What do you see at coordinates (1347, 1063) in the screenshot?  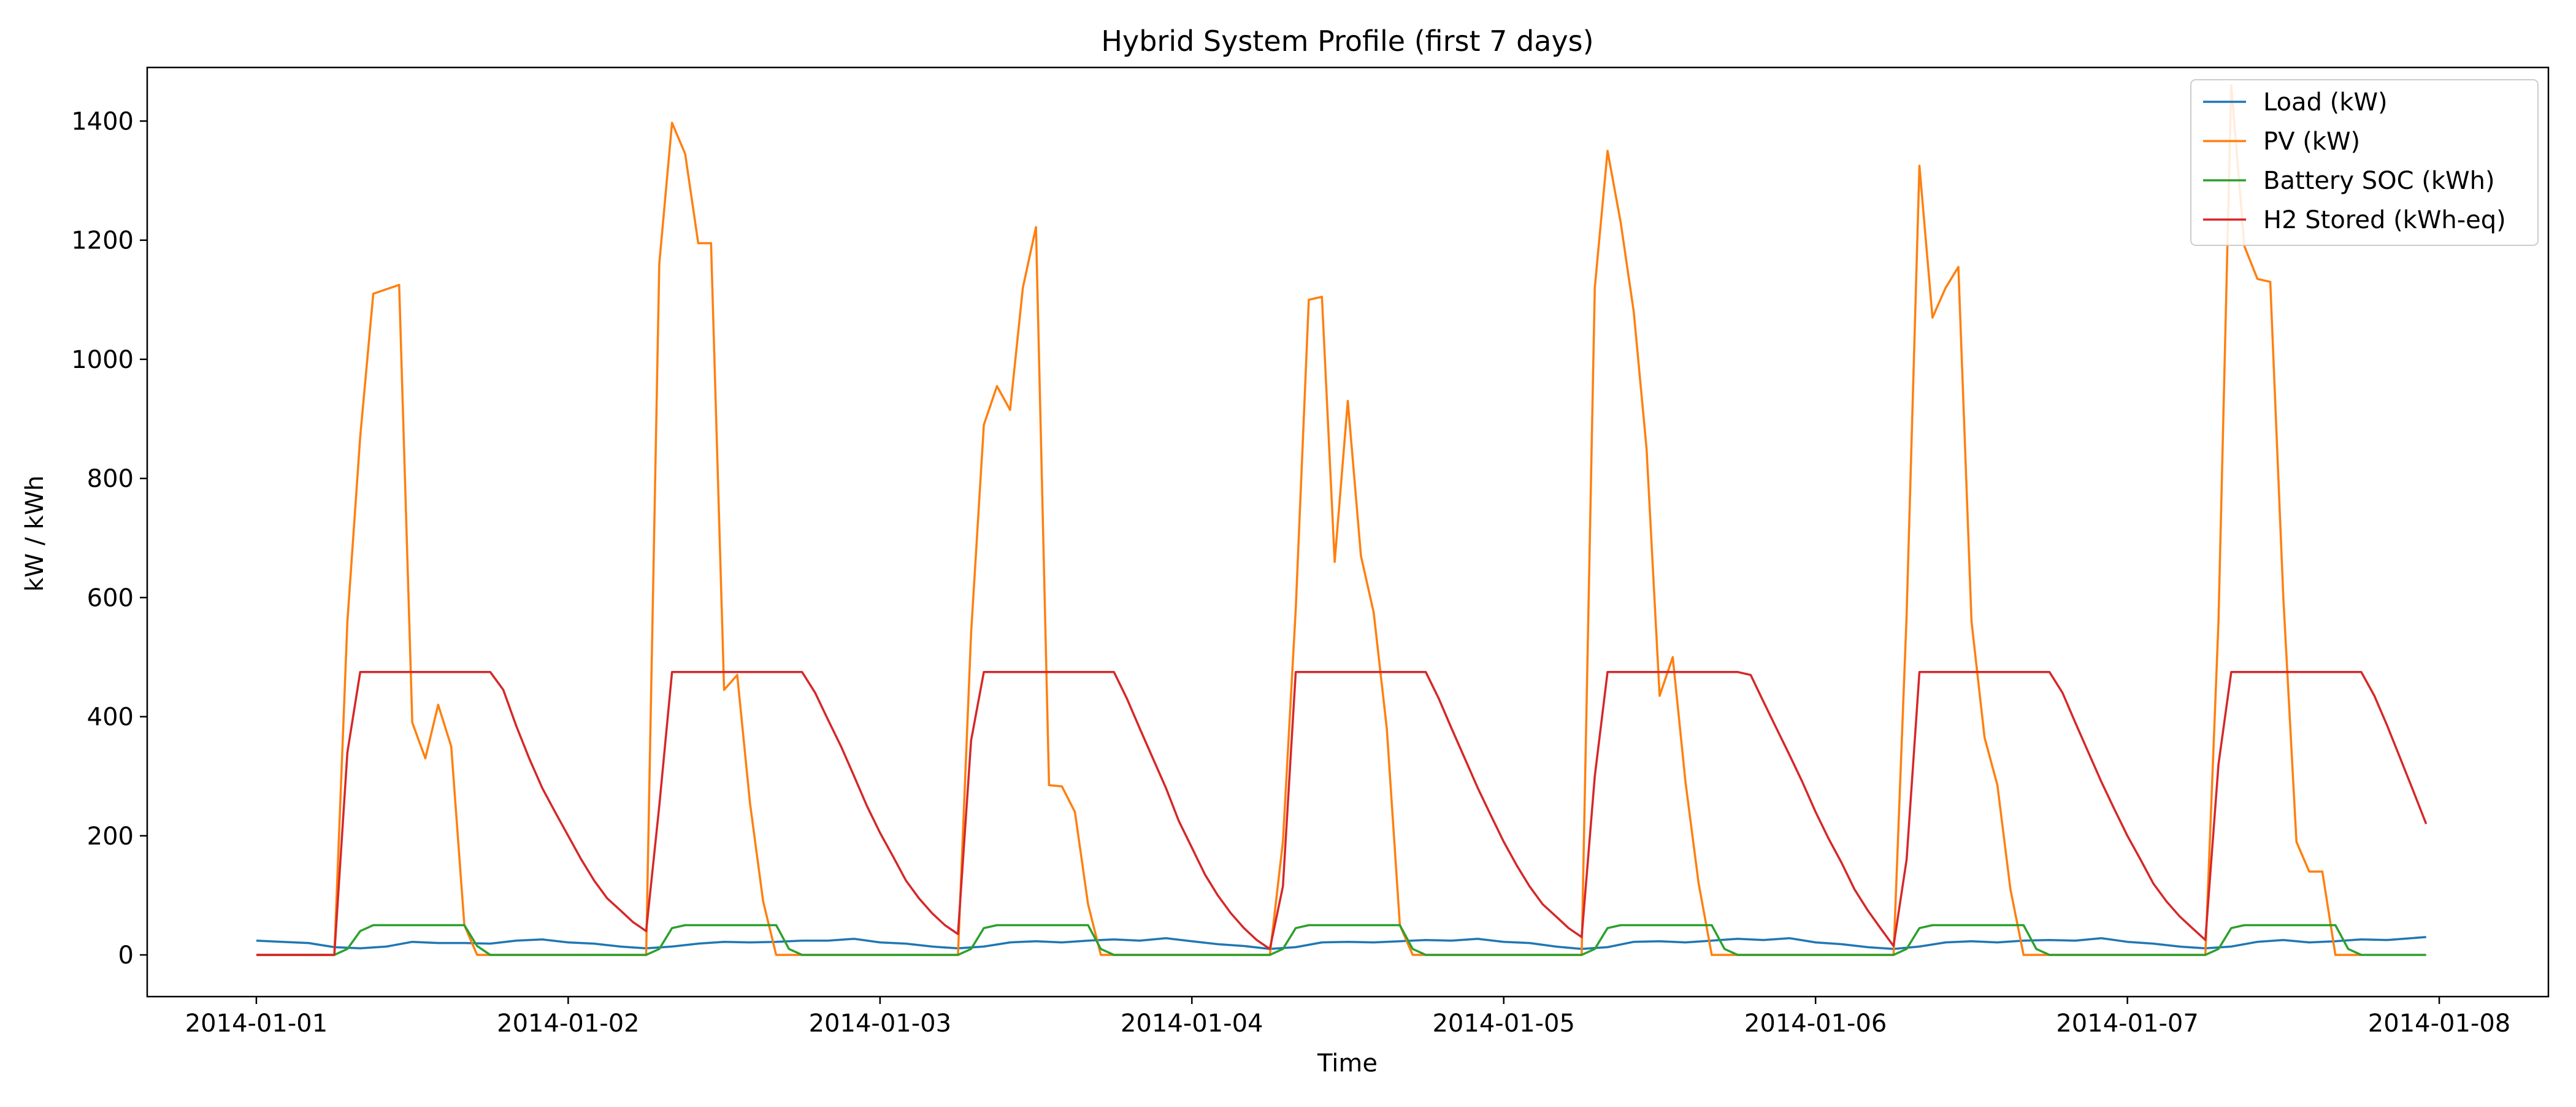 I see `x-axis-label: Time` at bounding box center [1347, 1063].